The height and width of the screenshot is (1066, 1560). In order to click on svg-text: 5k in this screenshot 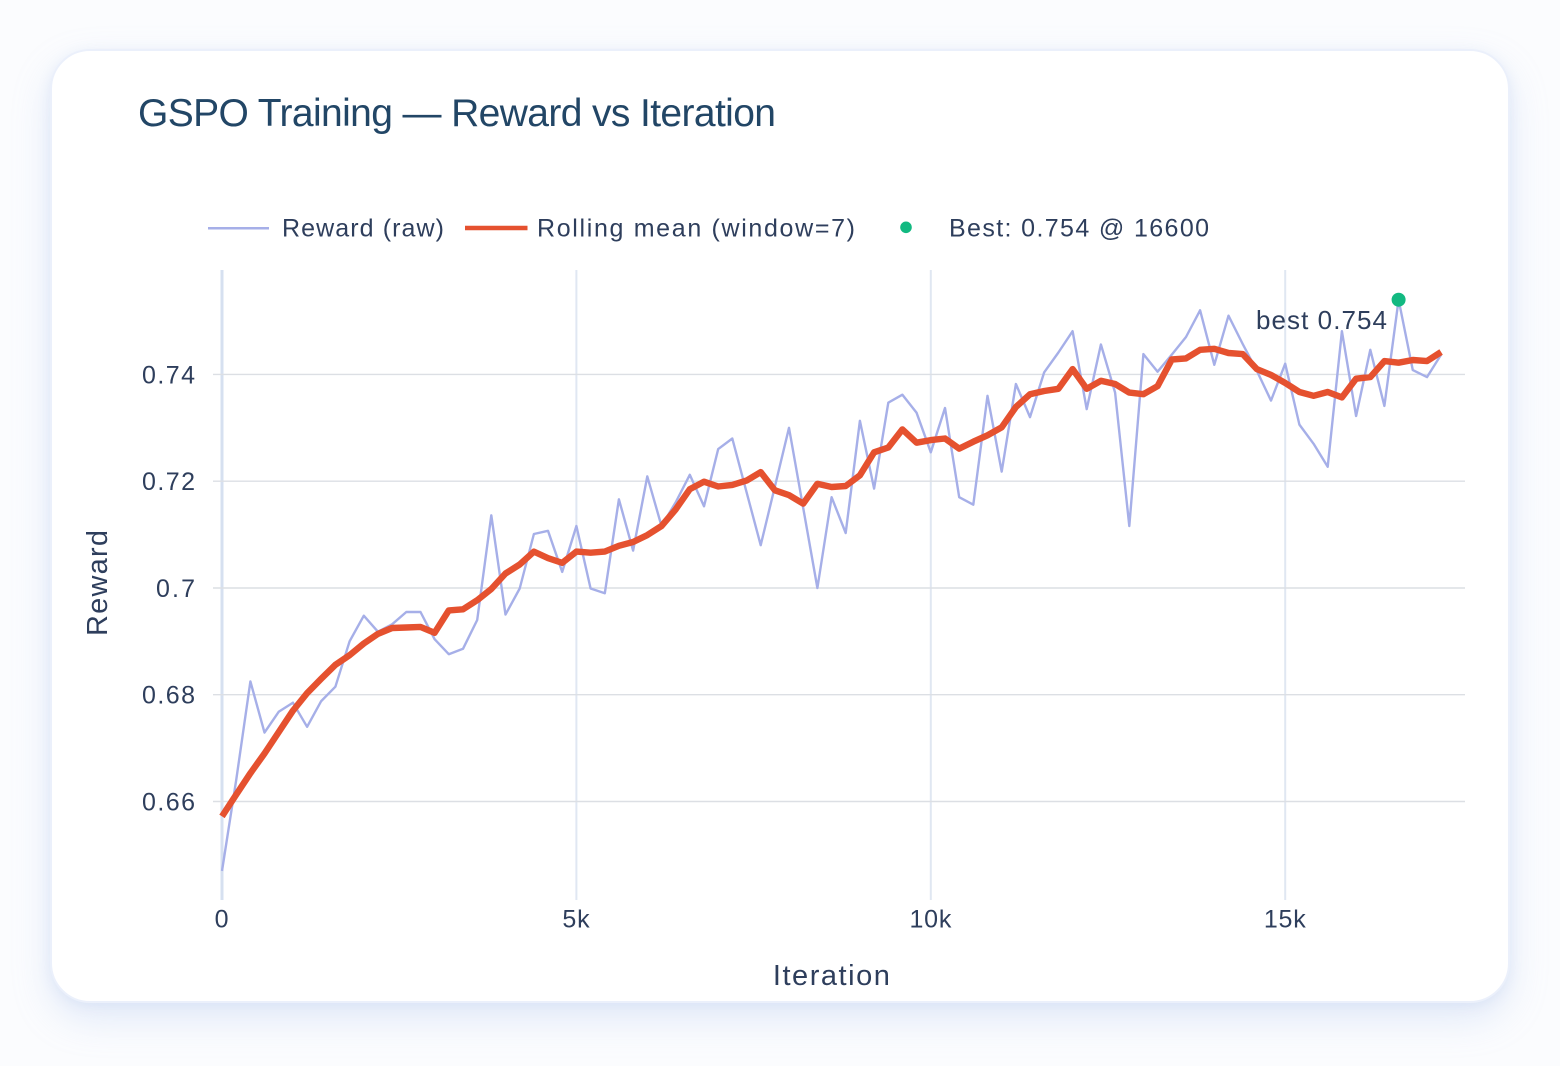, I will do `click(576, 920)`.